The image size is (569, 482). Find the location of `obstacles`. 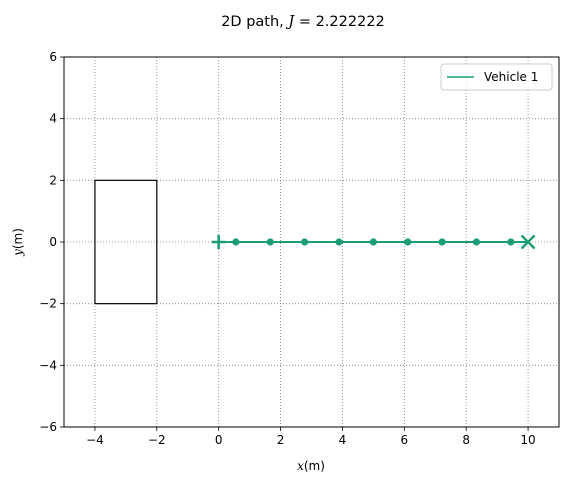

obstacles is located at coordinates (126, 241).